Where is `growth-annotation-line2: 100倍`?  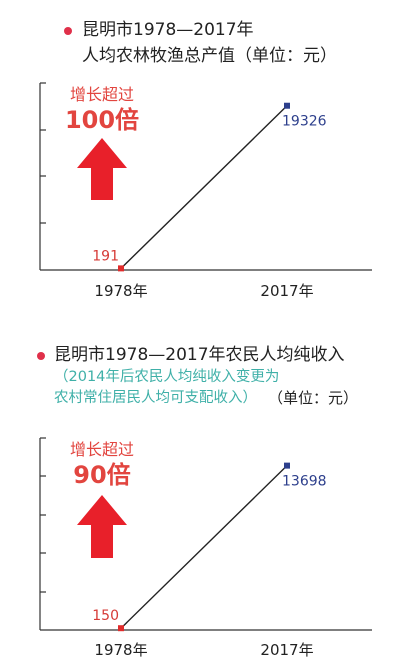 growth-annotation-line2: 100倍 is located at coordinates (102, 120).